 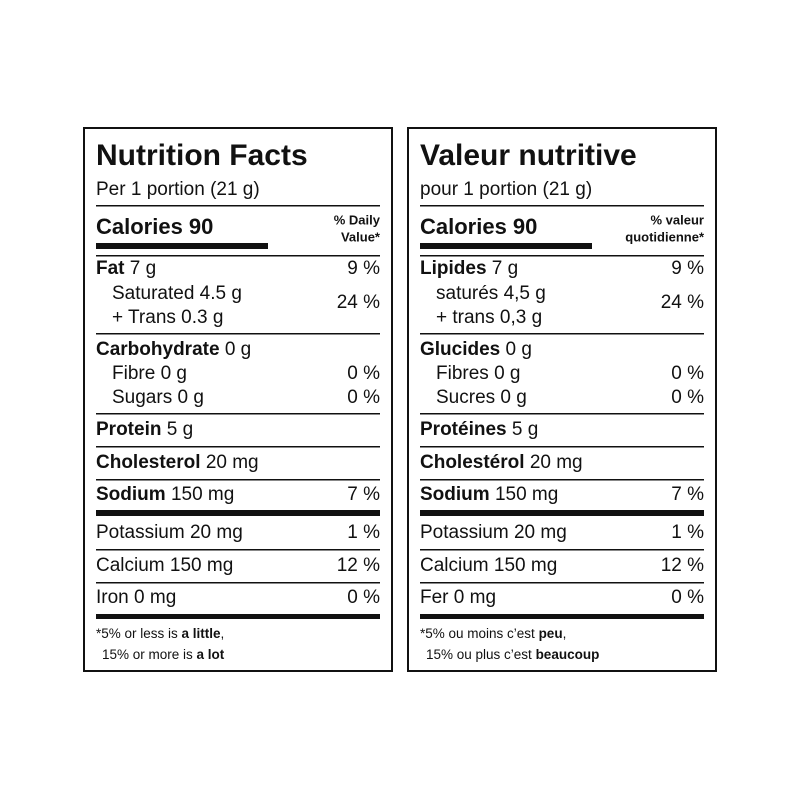 I want to click on footnote-part: *5% or less is, so click(x=139, y=633).